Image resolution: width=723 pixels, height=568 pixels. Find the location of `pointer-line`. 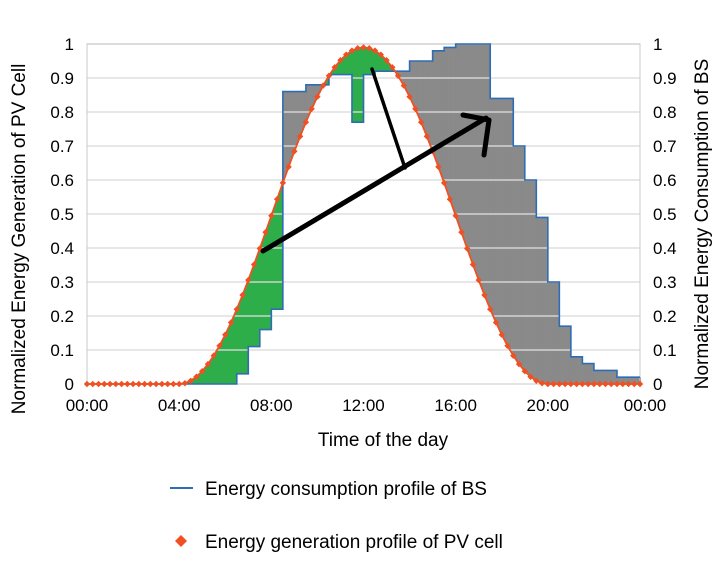

pointer-line is located at coordinates (388, 118).